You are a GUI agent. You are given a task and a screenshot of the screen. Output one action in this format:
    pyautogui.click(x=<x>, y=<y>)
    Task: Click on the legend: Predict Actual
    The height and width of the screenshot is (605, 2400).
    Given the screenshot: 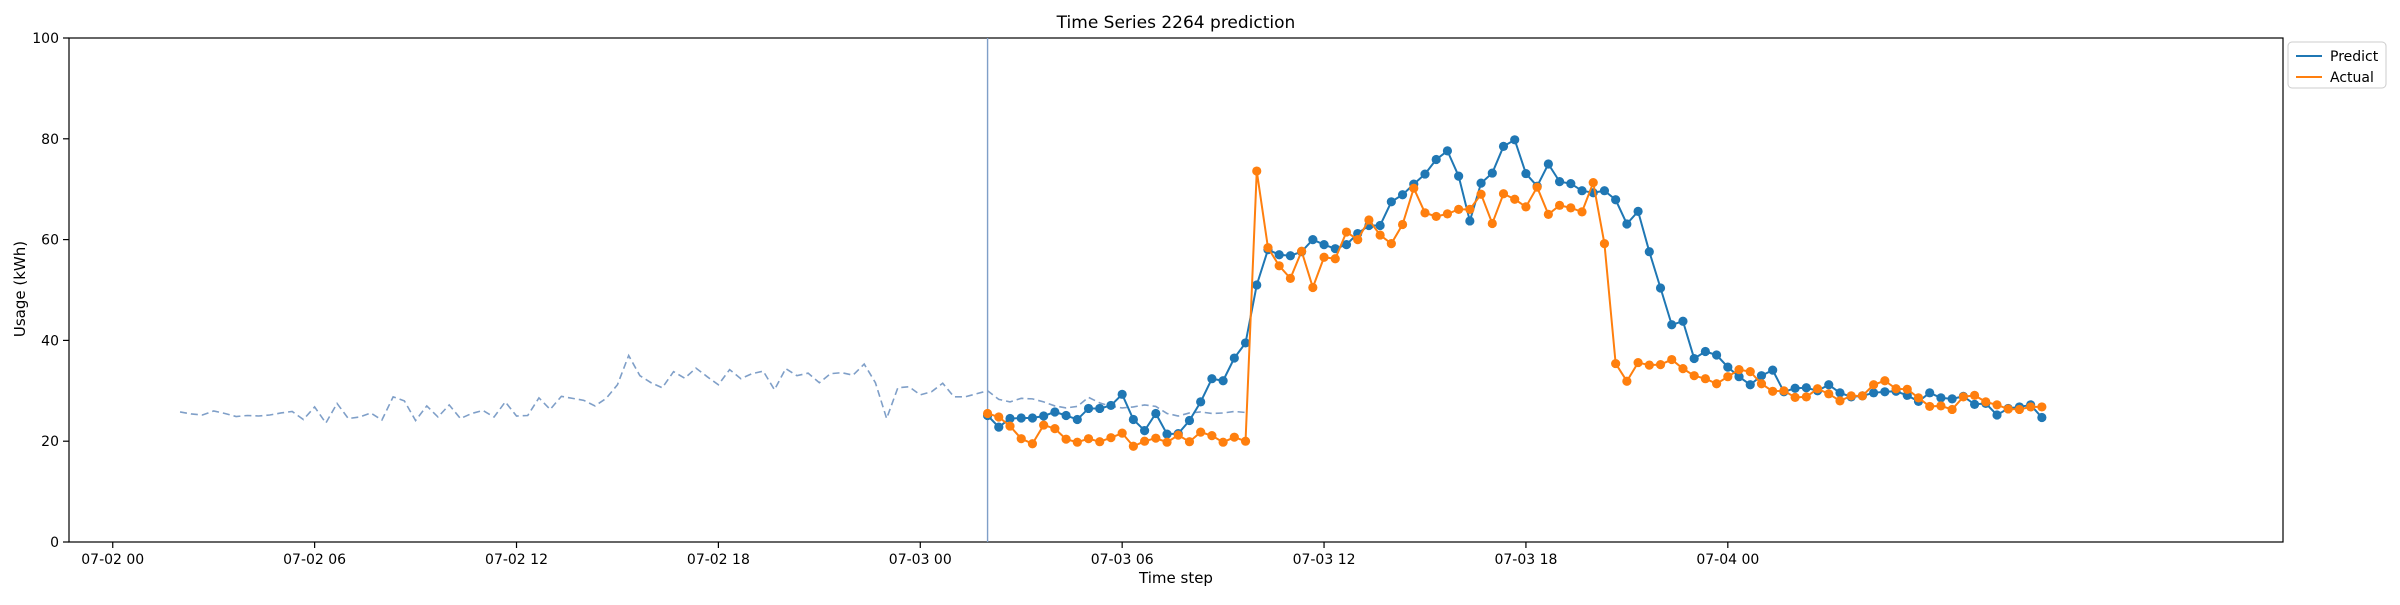 What is the action you would take?
    pyautogui.click(x=2337, y=65)
    